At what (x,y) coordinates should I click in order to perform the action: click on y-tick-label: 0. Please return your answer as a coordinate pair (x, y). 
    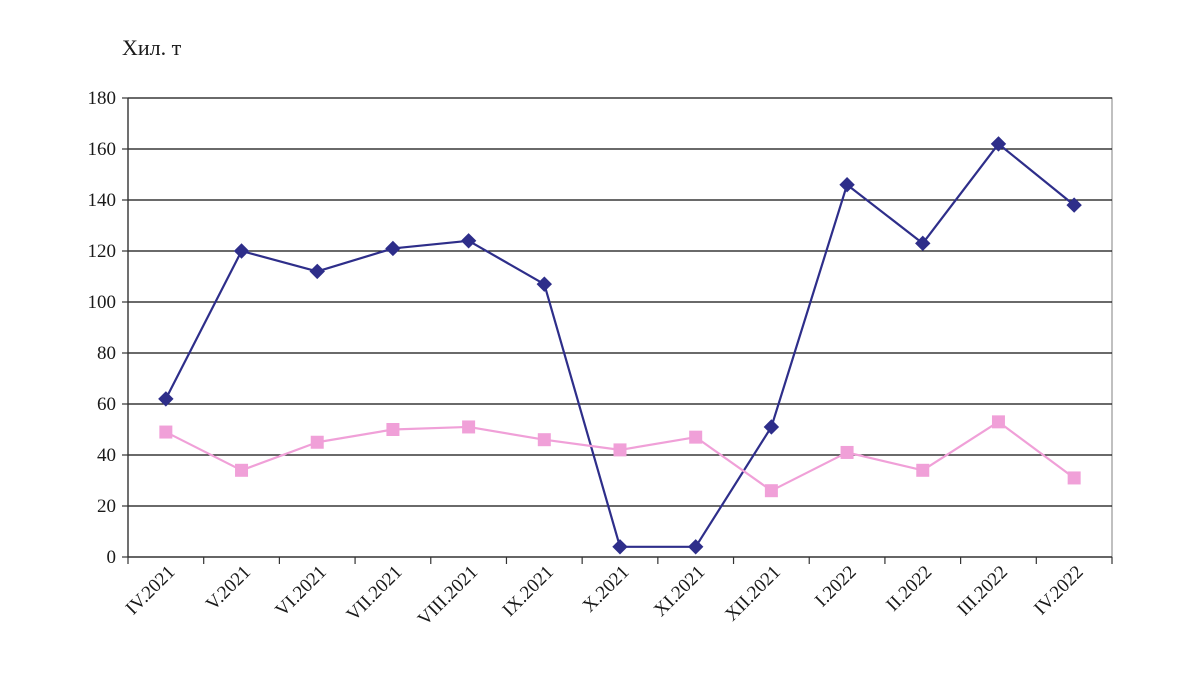
    Looking at the image, I should click on (112, 557).